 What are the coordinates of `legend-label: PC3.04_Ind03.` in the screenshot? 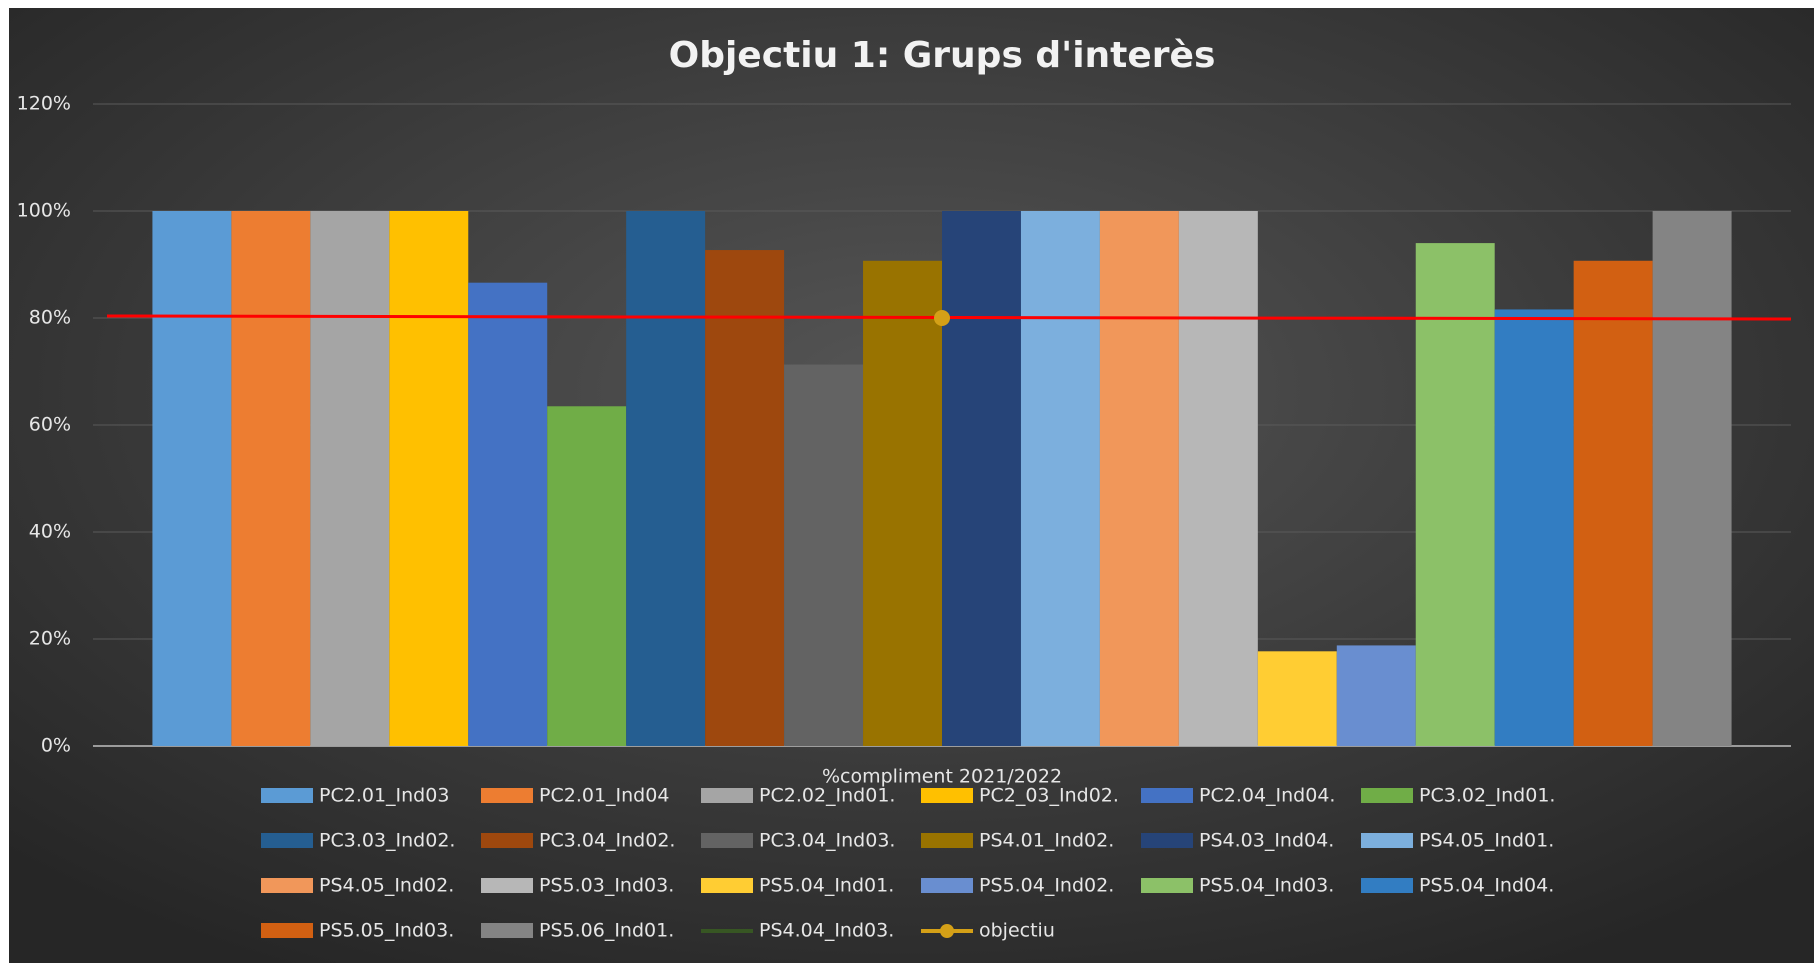 It's located at (827, 841).